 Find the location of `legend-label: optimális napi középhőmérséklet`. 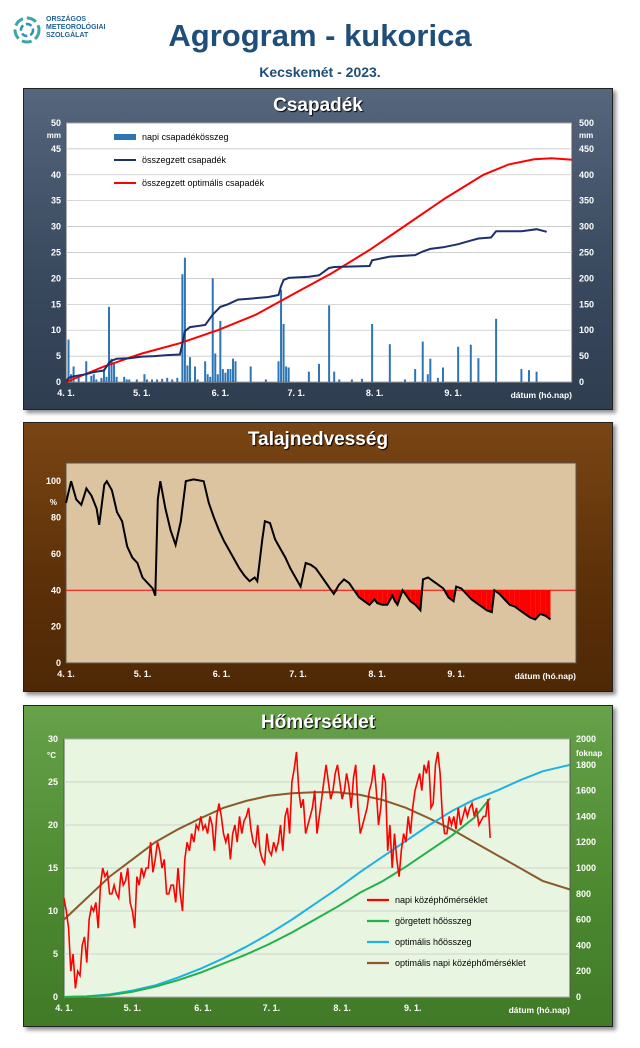

legend-label: optimális napi középhőmérséklet is located at coordinates (460, 963).